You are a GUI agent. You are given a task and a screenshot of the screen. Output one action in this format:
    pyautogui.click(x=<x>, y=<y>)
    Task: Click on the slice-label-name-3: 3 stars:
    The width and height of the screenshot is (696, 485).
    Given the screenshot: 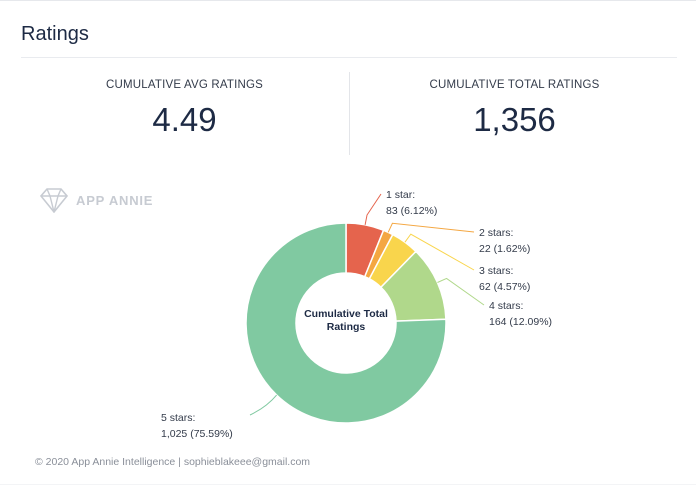 What is the action you would take?
    pyautogui.click(x=496, y=271)
    